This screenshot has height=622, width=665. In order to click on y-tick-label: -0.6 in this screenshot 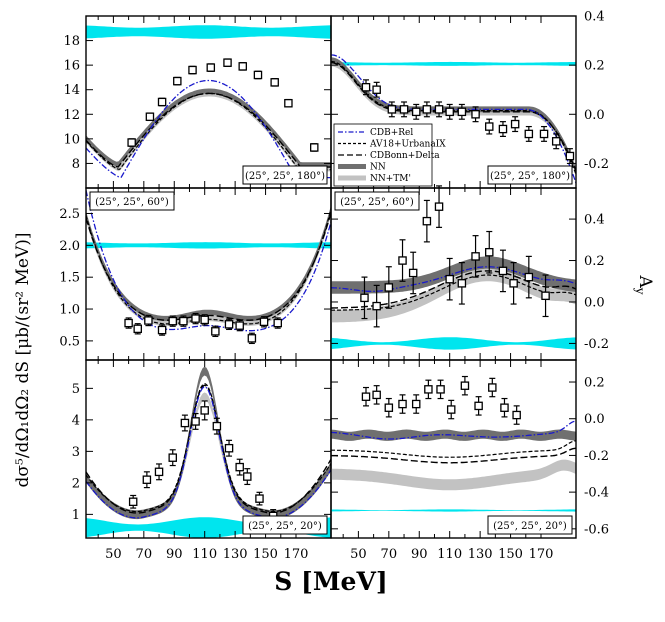, I will do `click(596, 529)`.